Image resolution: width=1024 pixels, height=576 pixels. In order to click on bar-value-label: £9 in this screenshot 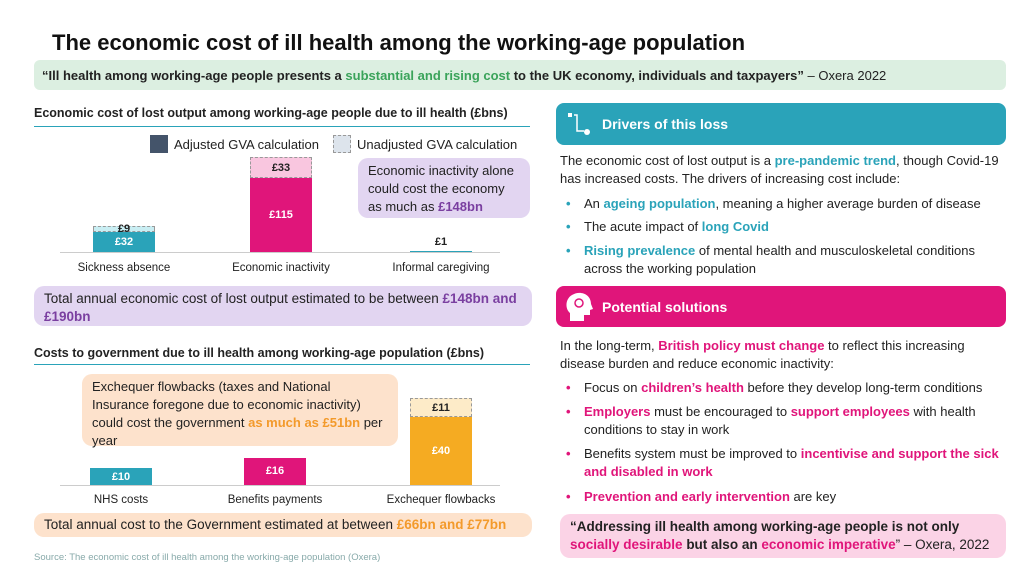, I will do `click(124, 228)`.